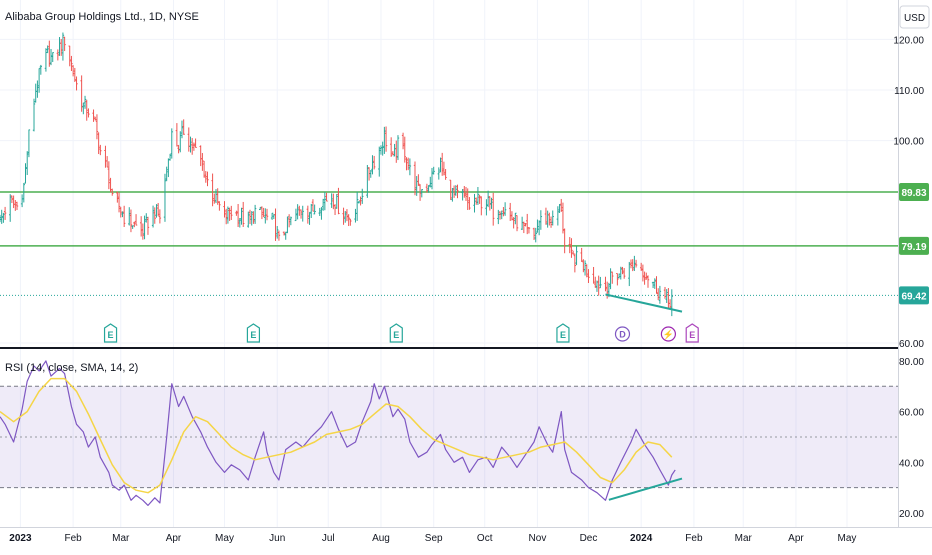  What do you see at coordinates (589, 538) in the screenshot?
I see `time-tick-label: Dec` at bounding box center [589, 538].